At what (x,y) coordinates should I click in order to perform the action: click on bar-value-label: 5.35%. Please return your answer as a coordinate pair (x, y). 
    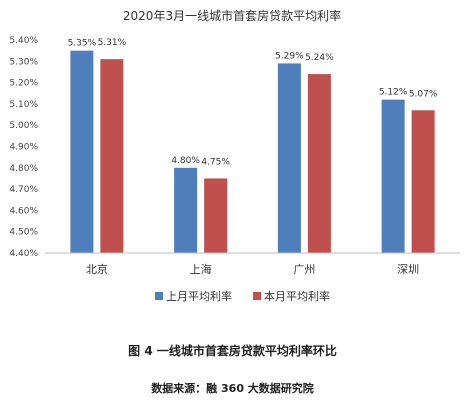
    Looking at the image, I should click on (82, 44).